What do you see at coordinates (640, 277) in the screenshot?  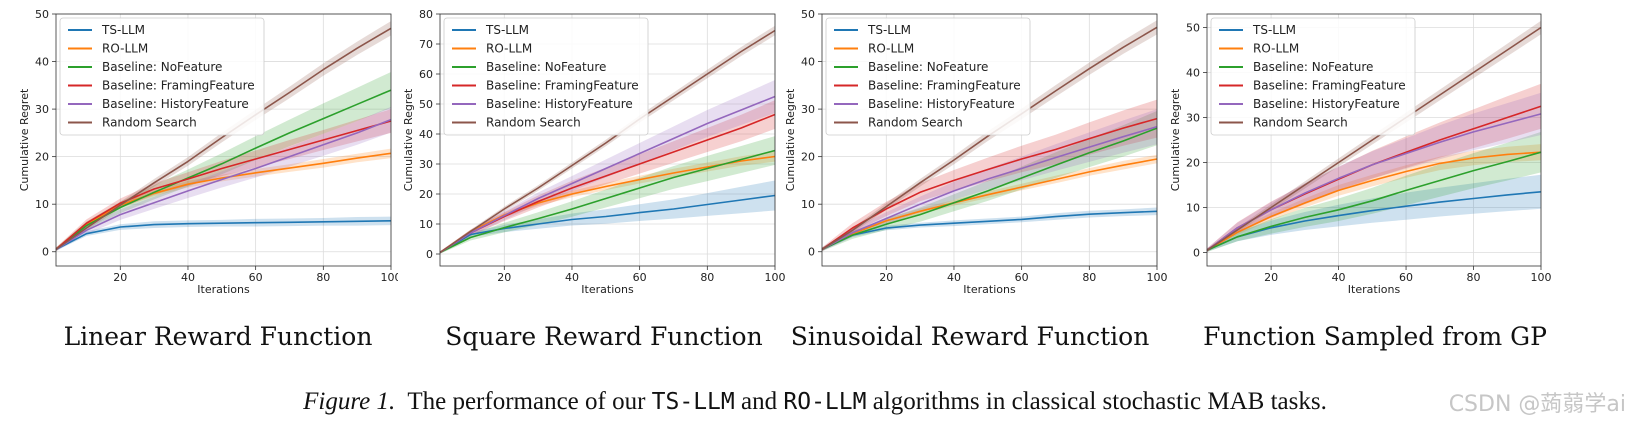 I see `x-tick-label: 60` at bounding box center [640, 277].